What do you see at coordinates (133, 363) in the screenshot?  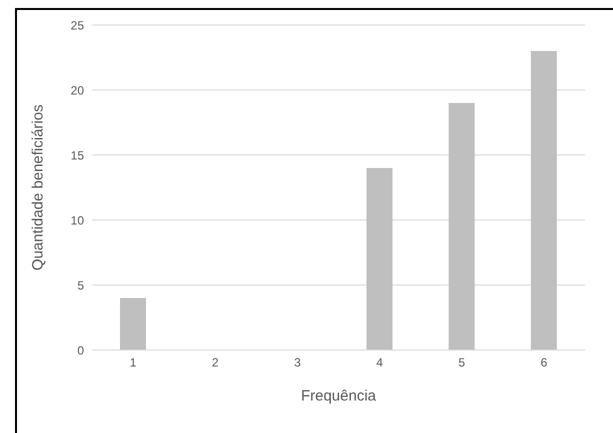 I see `x-tick-label: 1` at bounding box center [133, 363].